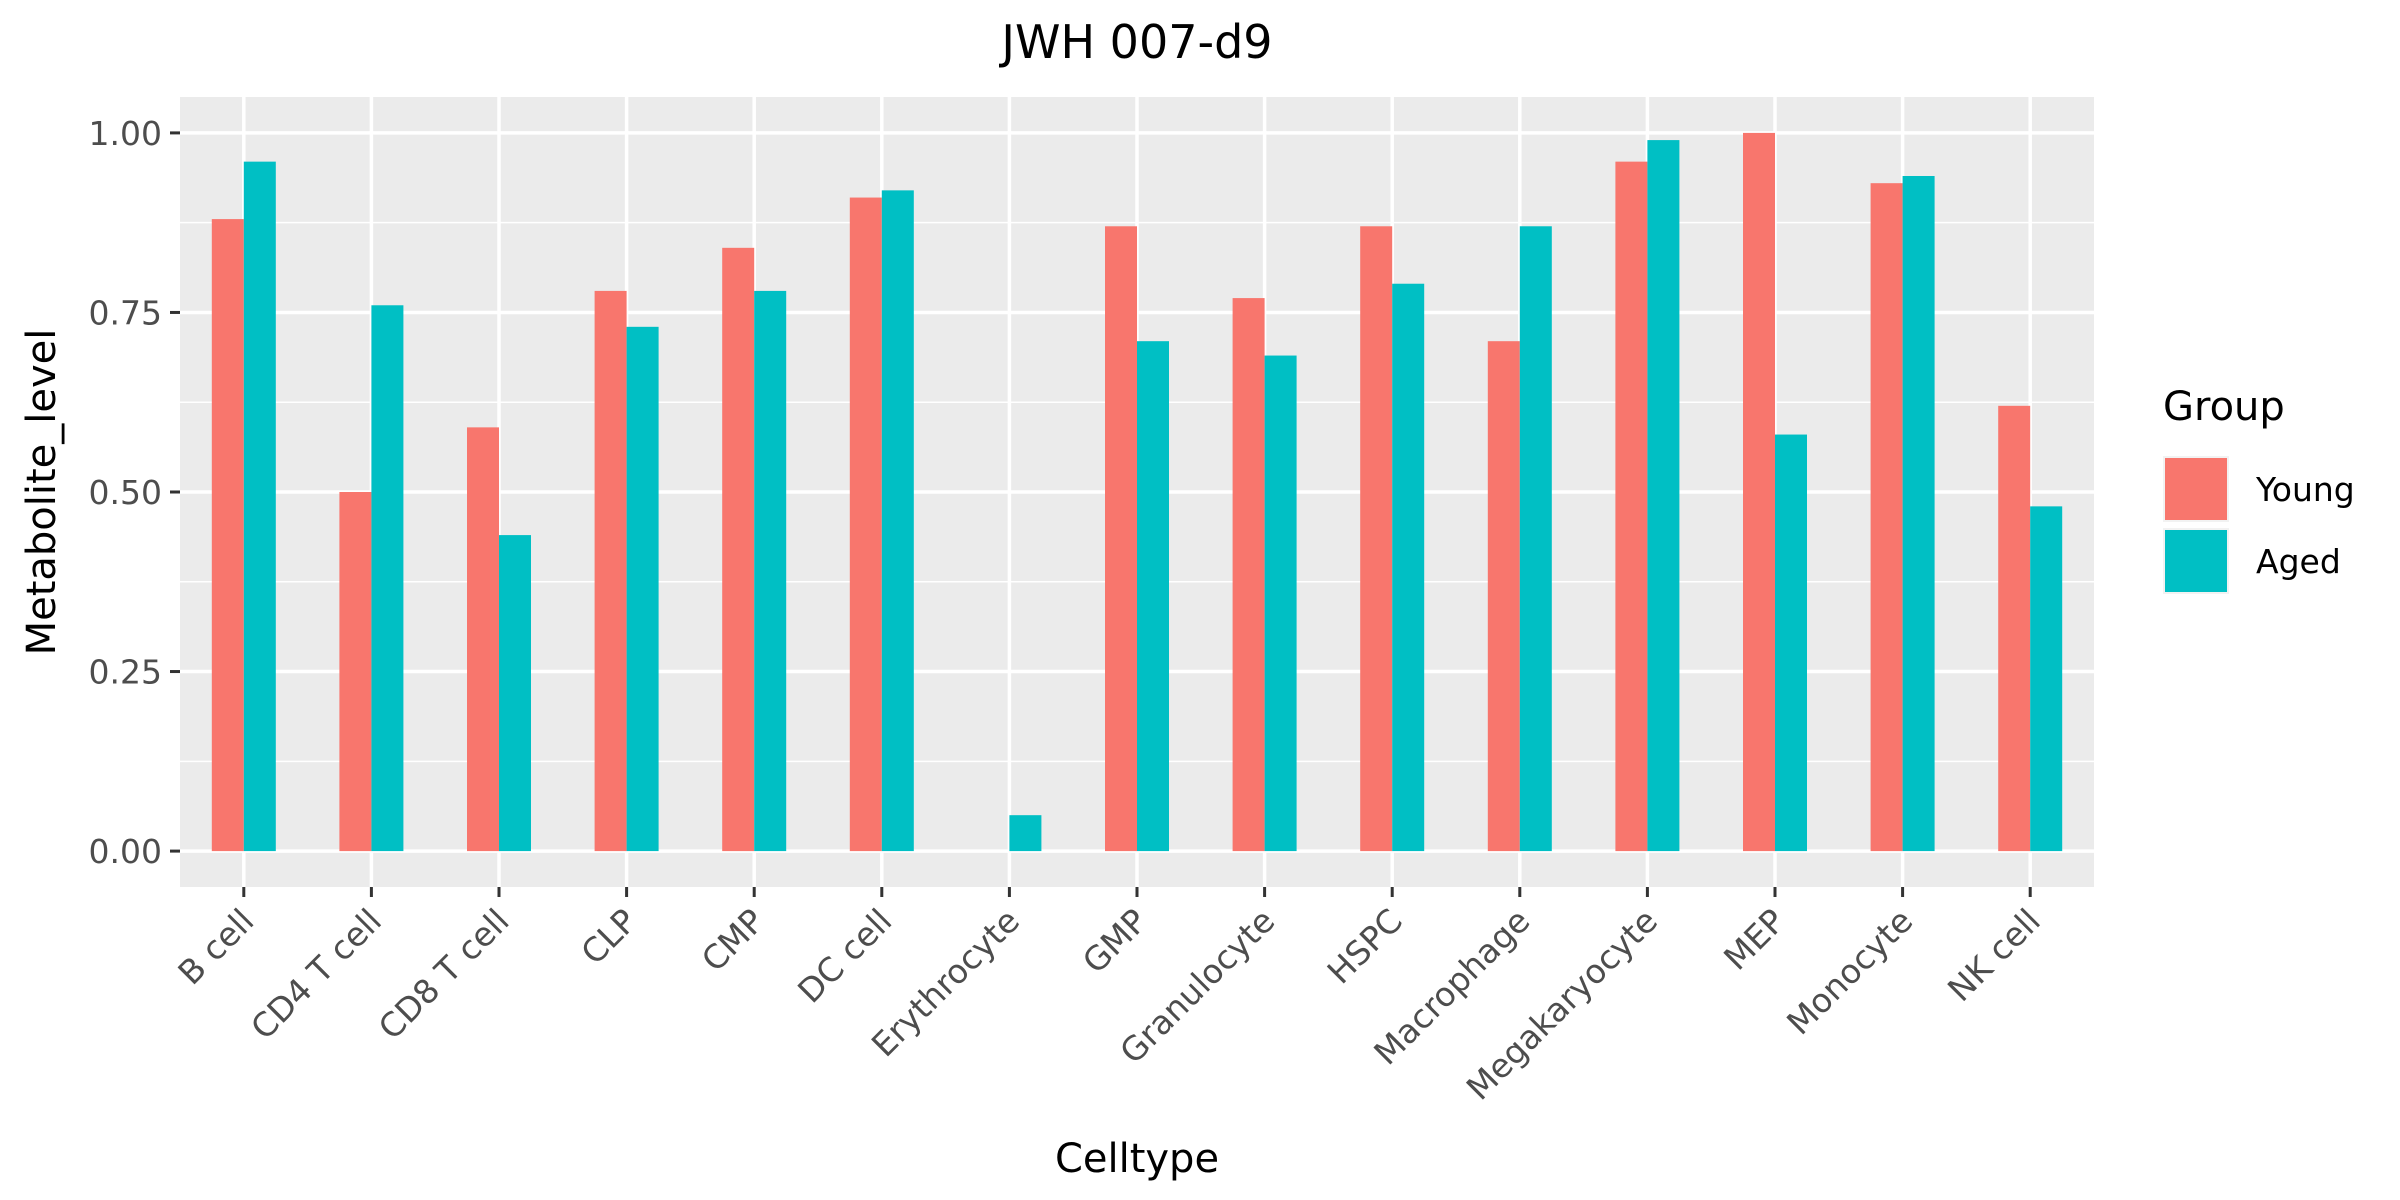  I want to click on y-axis: 0.00 0.25 0.50 0.75 1.00, so click(134, 492).